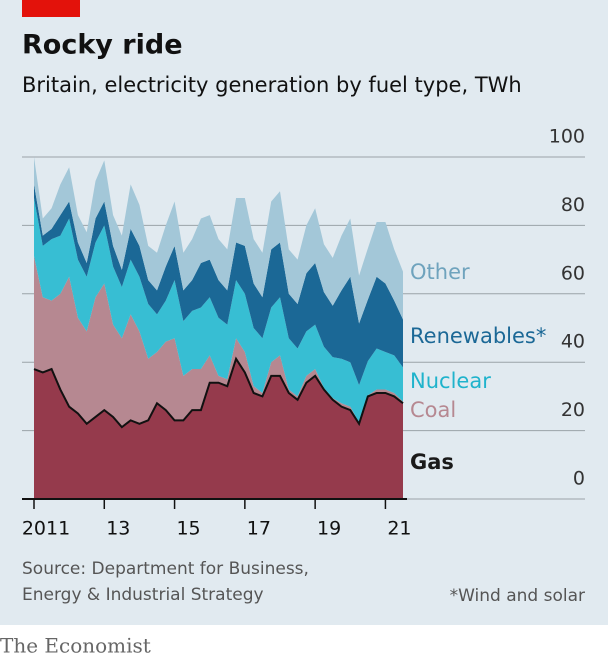  What do you see at coordinates (102, 45) in the screenshot?
I see `chart-title: Rocky ride` at bounding box center [102, 45].